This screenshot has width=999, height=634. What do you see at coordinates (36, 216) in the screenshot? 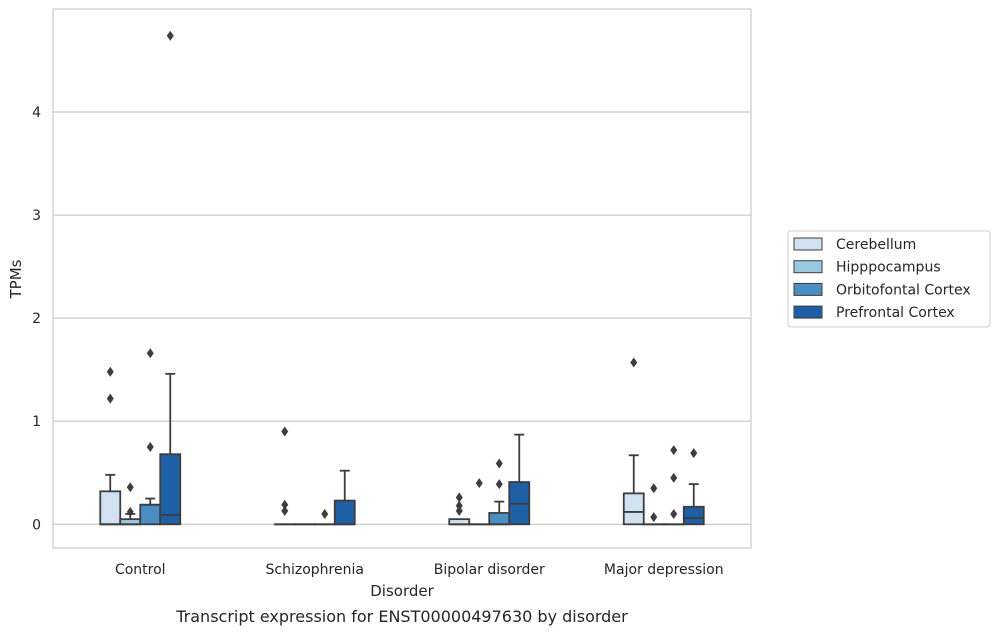
I see `y-tick-label-3: 3` at bounding box center [36, 216].